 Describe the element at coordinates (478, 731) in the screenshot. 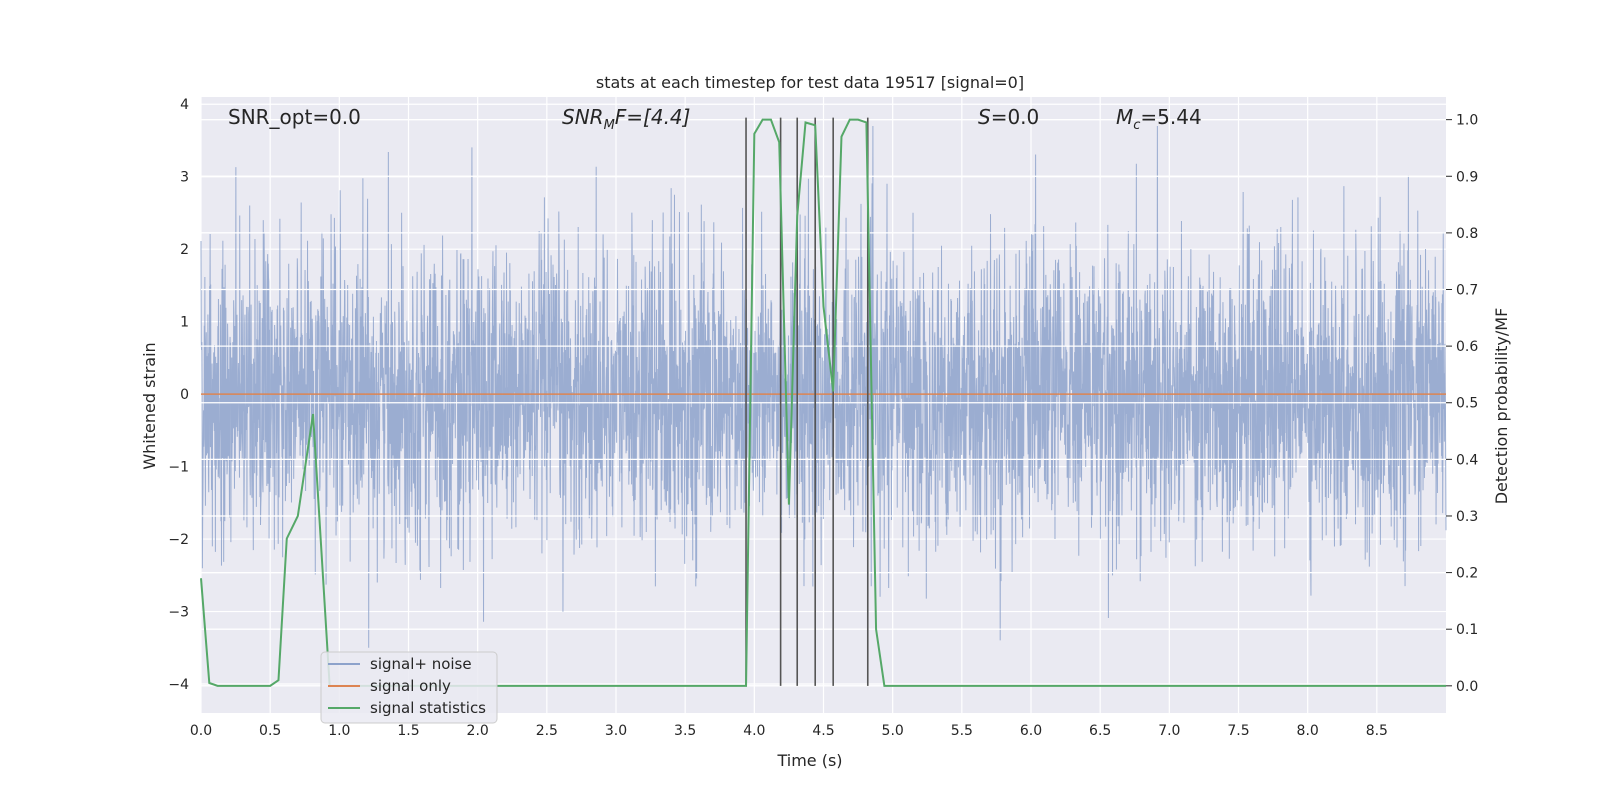

I see `x-tick-label: 2.0` at that location.